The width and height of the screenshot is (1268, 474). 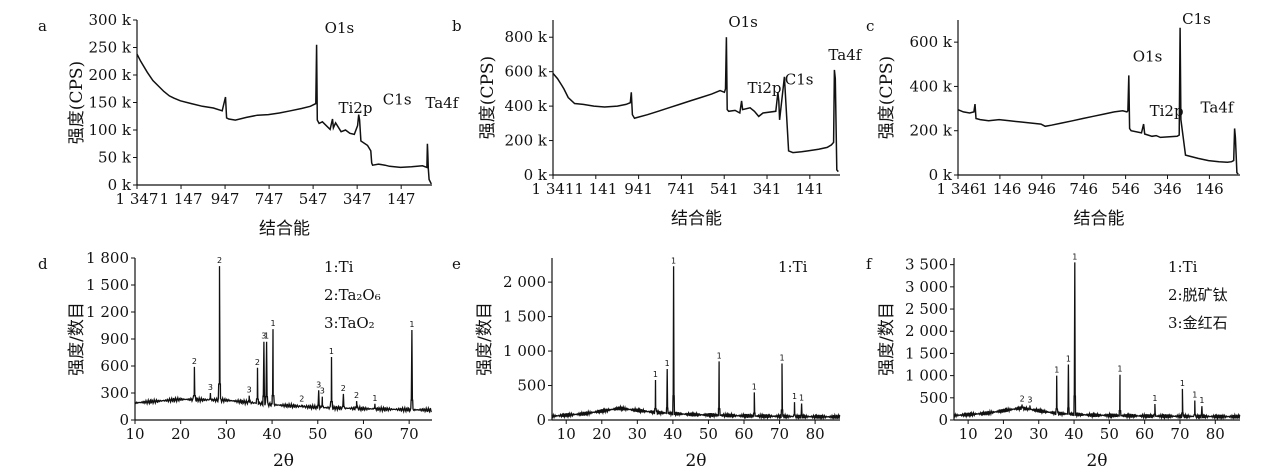 I want to click on panel-c-series-line, so click(x=1098, y=101).